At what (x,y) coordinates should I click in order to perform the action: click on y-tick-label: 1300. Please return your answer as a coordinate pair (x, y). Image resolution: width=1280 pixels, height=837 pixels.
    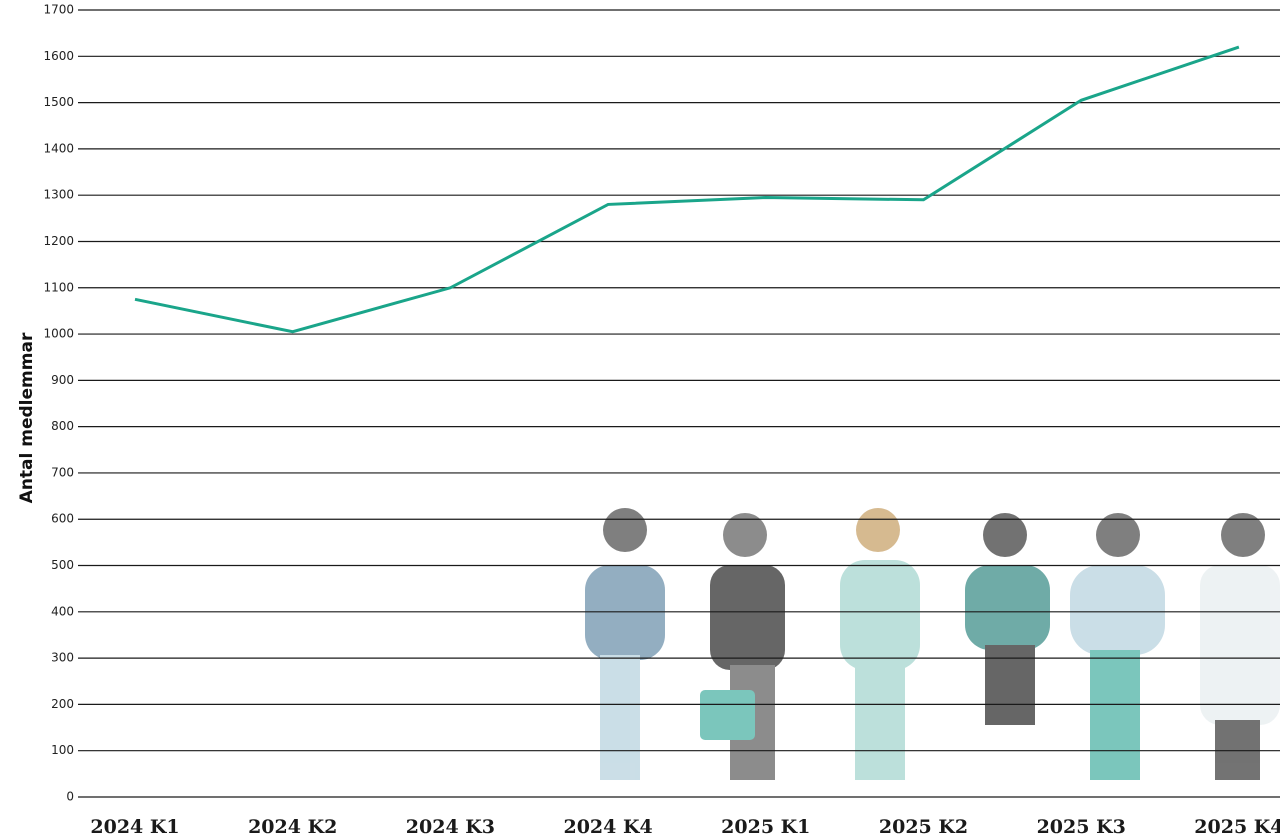
    Looking at the image, I should click on (58, 195).